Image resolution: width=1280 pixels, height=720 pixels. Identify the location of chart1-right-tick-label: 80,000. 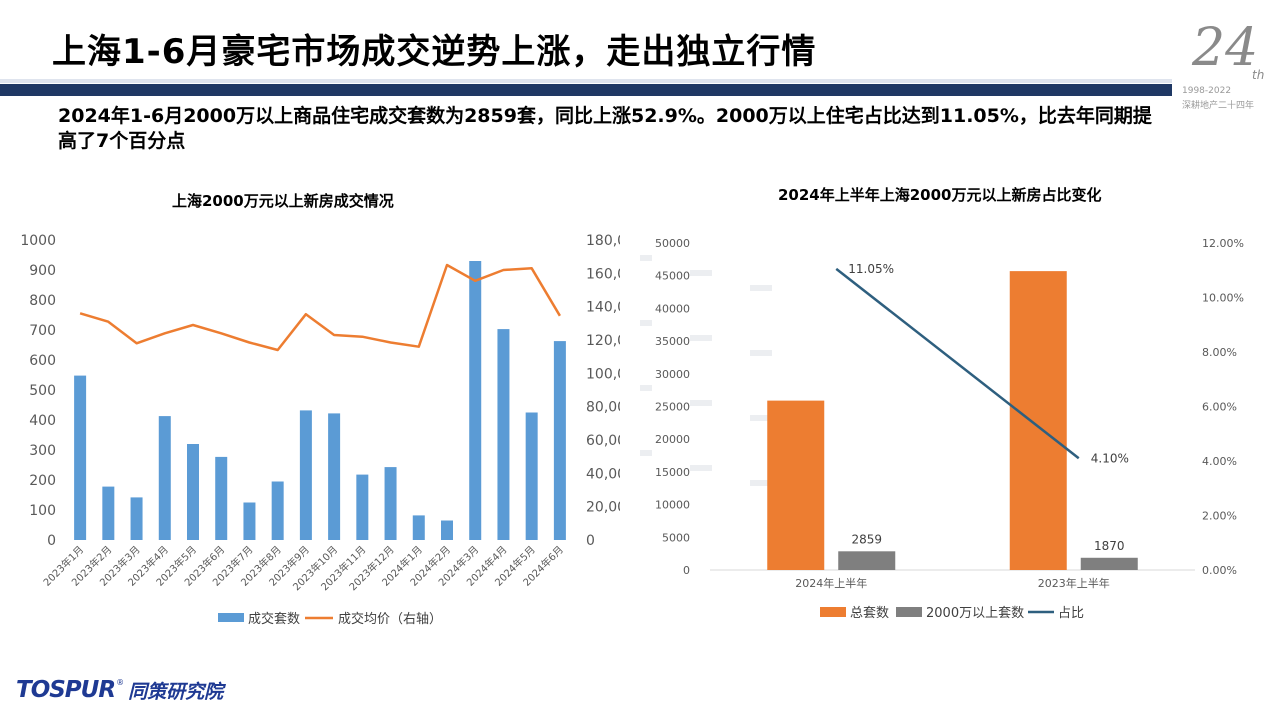
(603, 408).